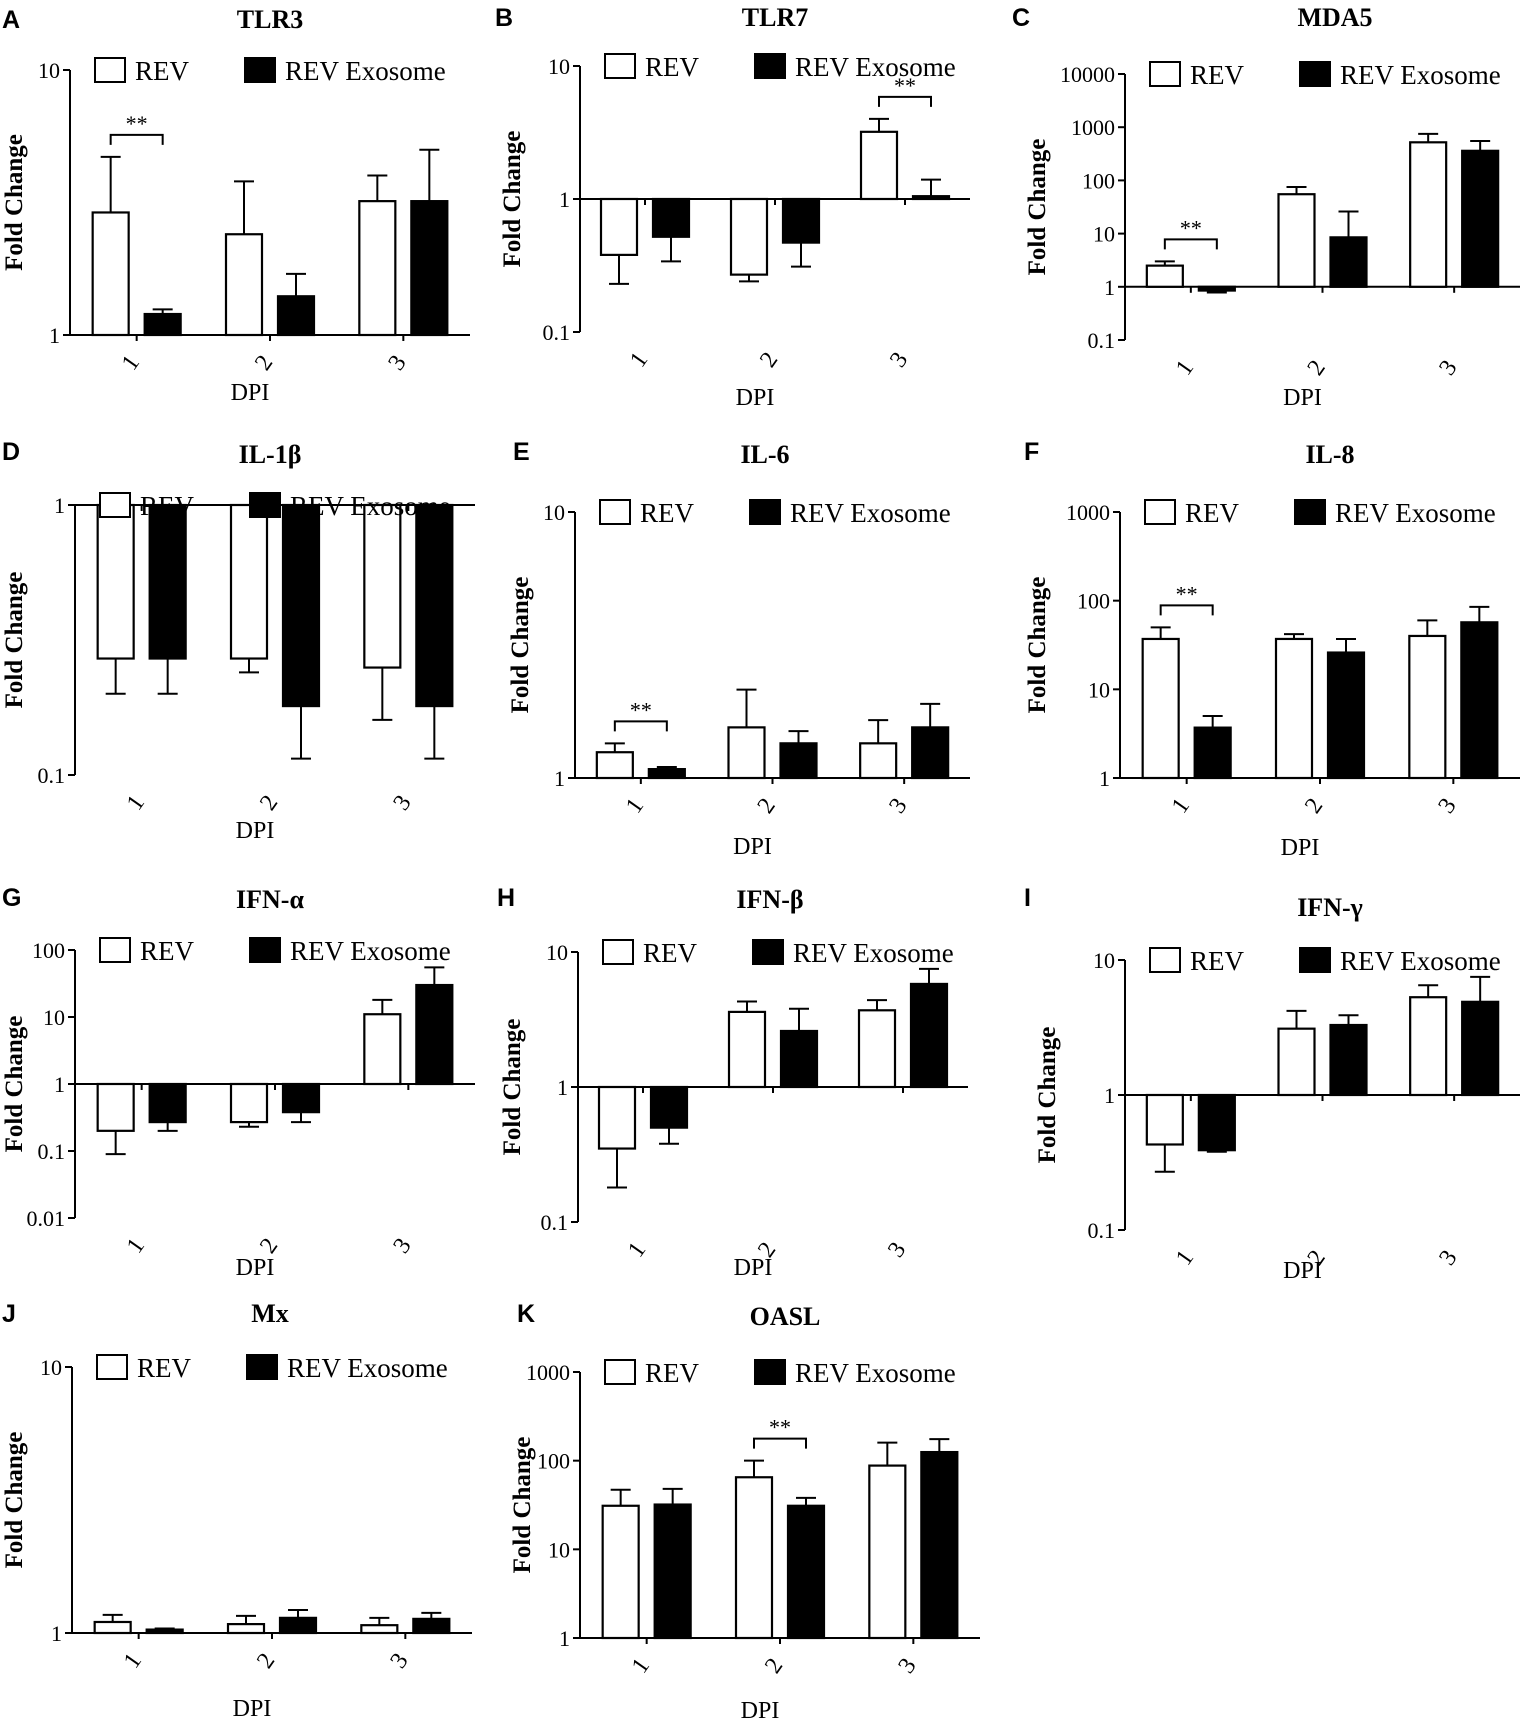  I want to click on y-tick-label: 10000, so click(1087, 74).